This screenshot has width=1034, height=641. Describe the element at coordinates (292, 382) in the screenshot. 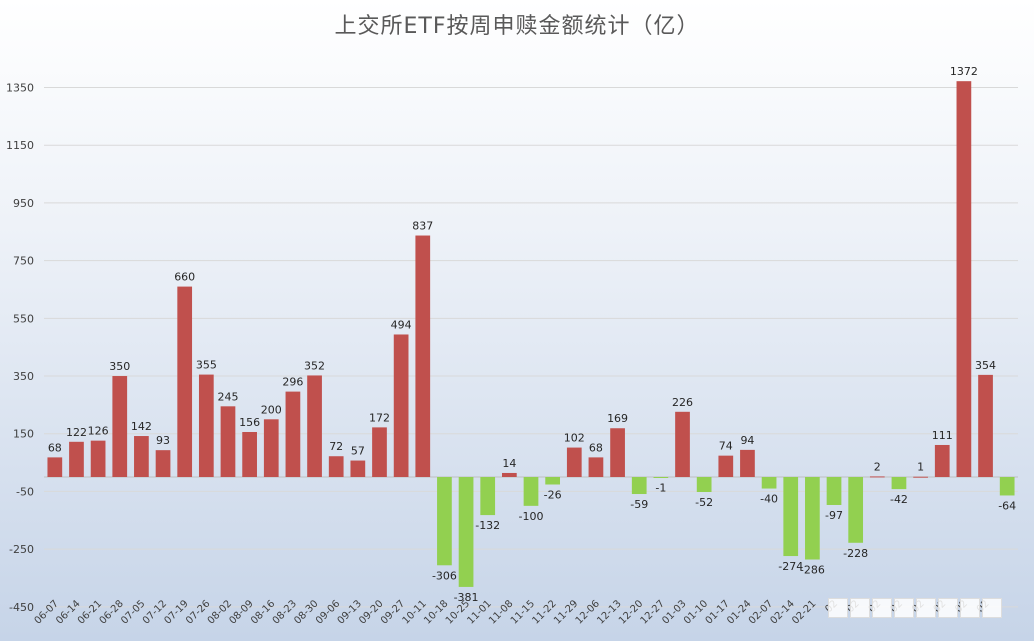

I see `data-label: 296` at that location.